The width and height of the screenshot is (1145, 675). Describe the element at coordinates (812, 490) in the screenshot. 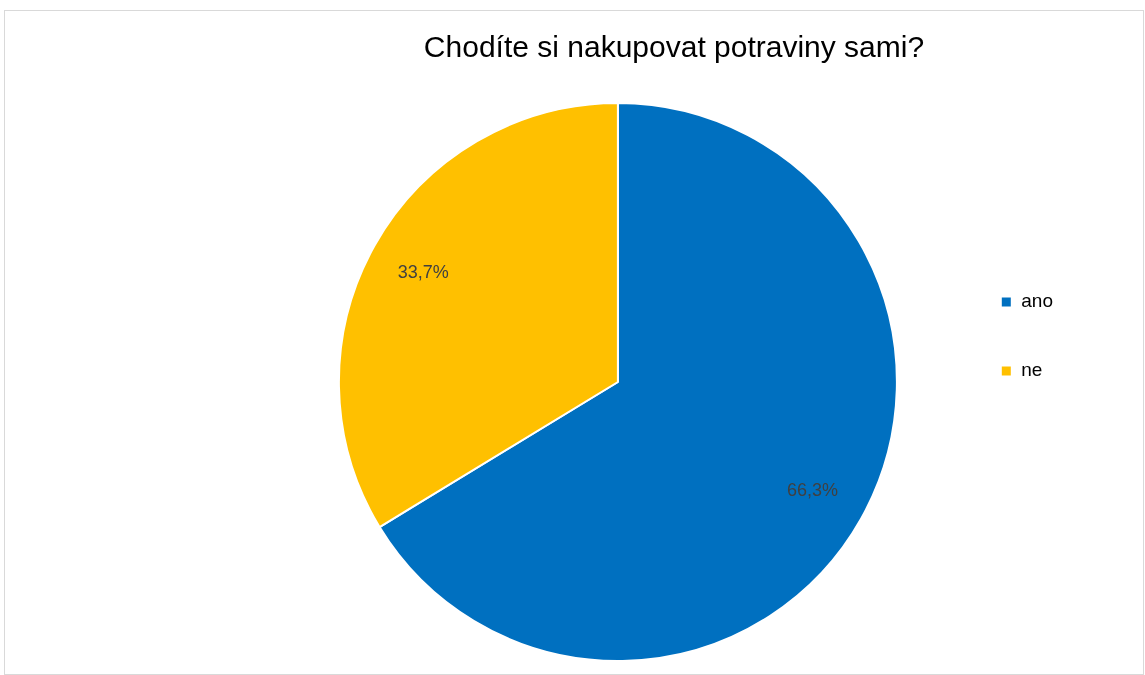

I see `data-label: 66,3%` at that location.